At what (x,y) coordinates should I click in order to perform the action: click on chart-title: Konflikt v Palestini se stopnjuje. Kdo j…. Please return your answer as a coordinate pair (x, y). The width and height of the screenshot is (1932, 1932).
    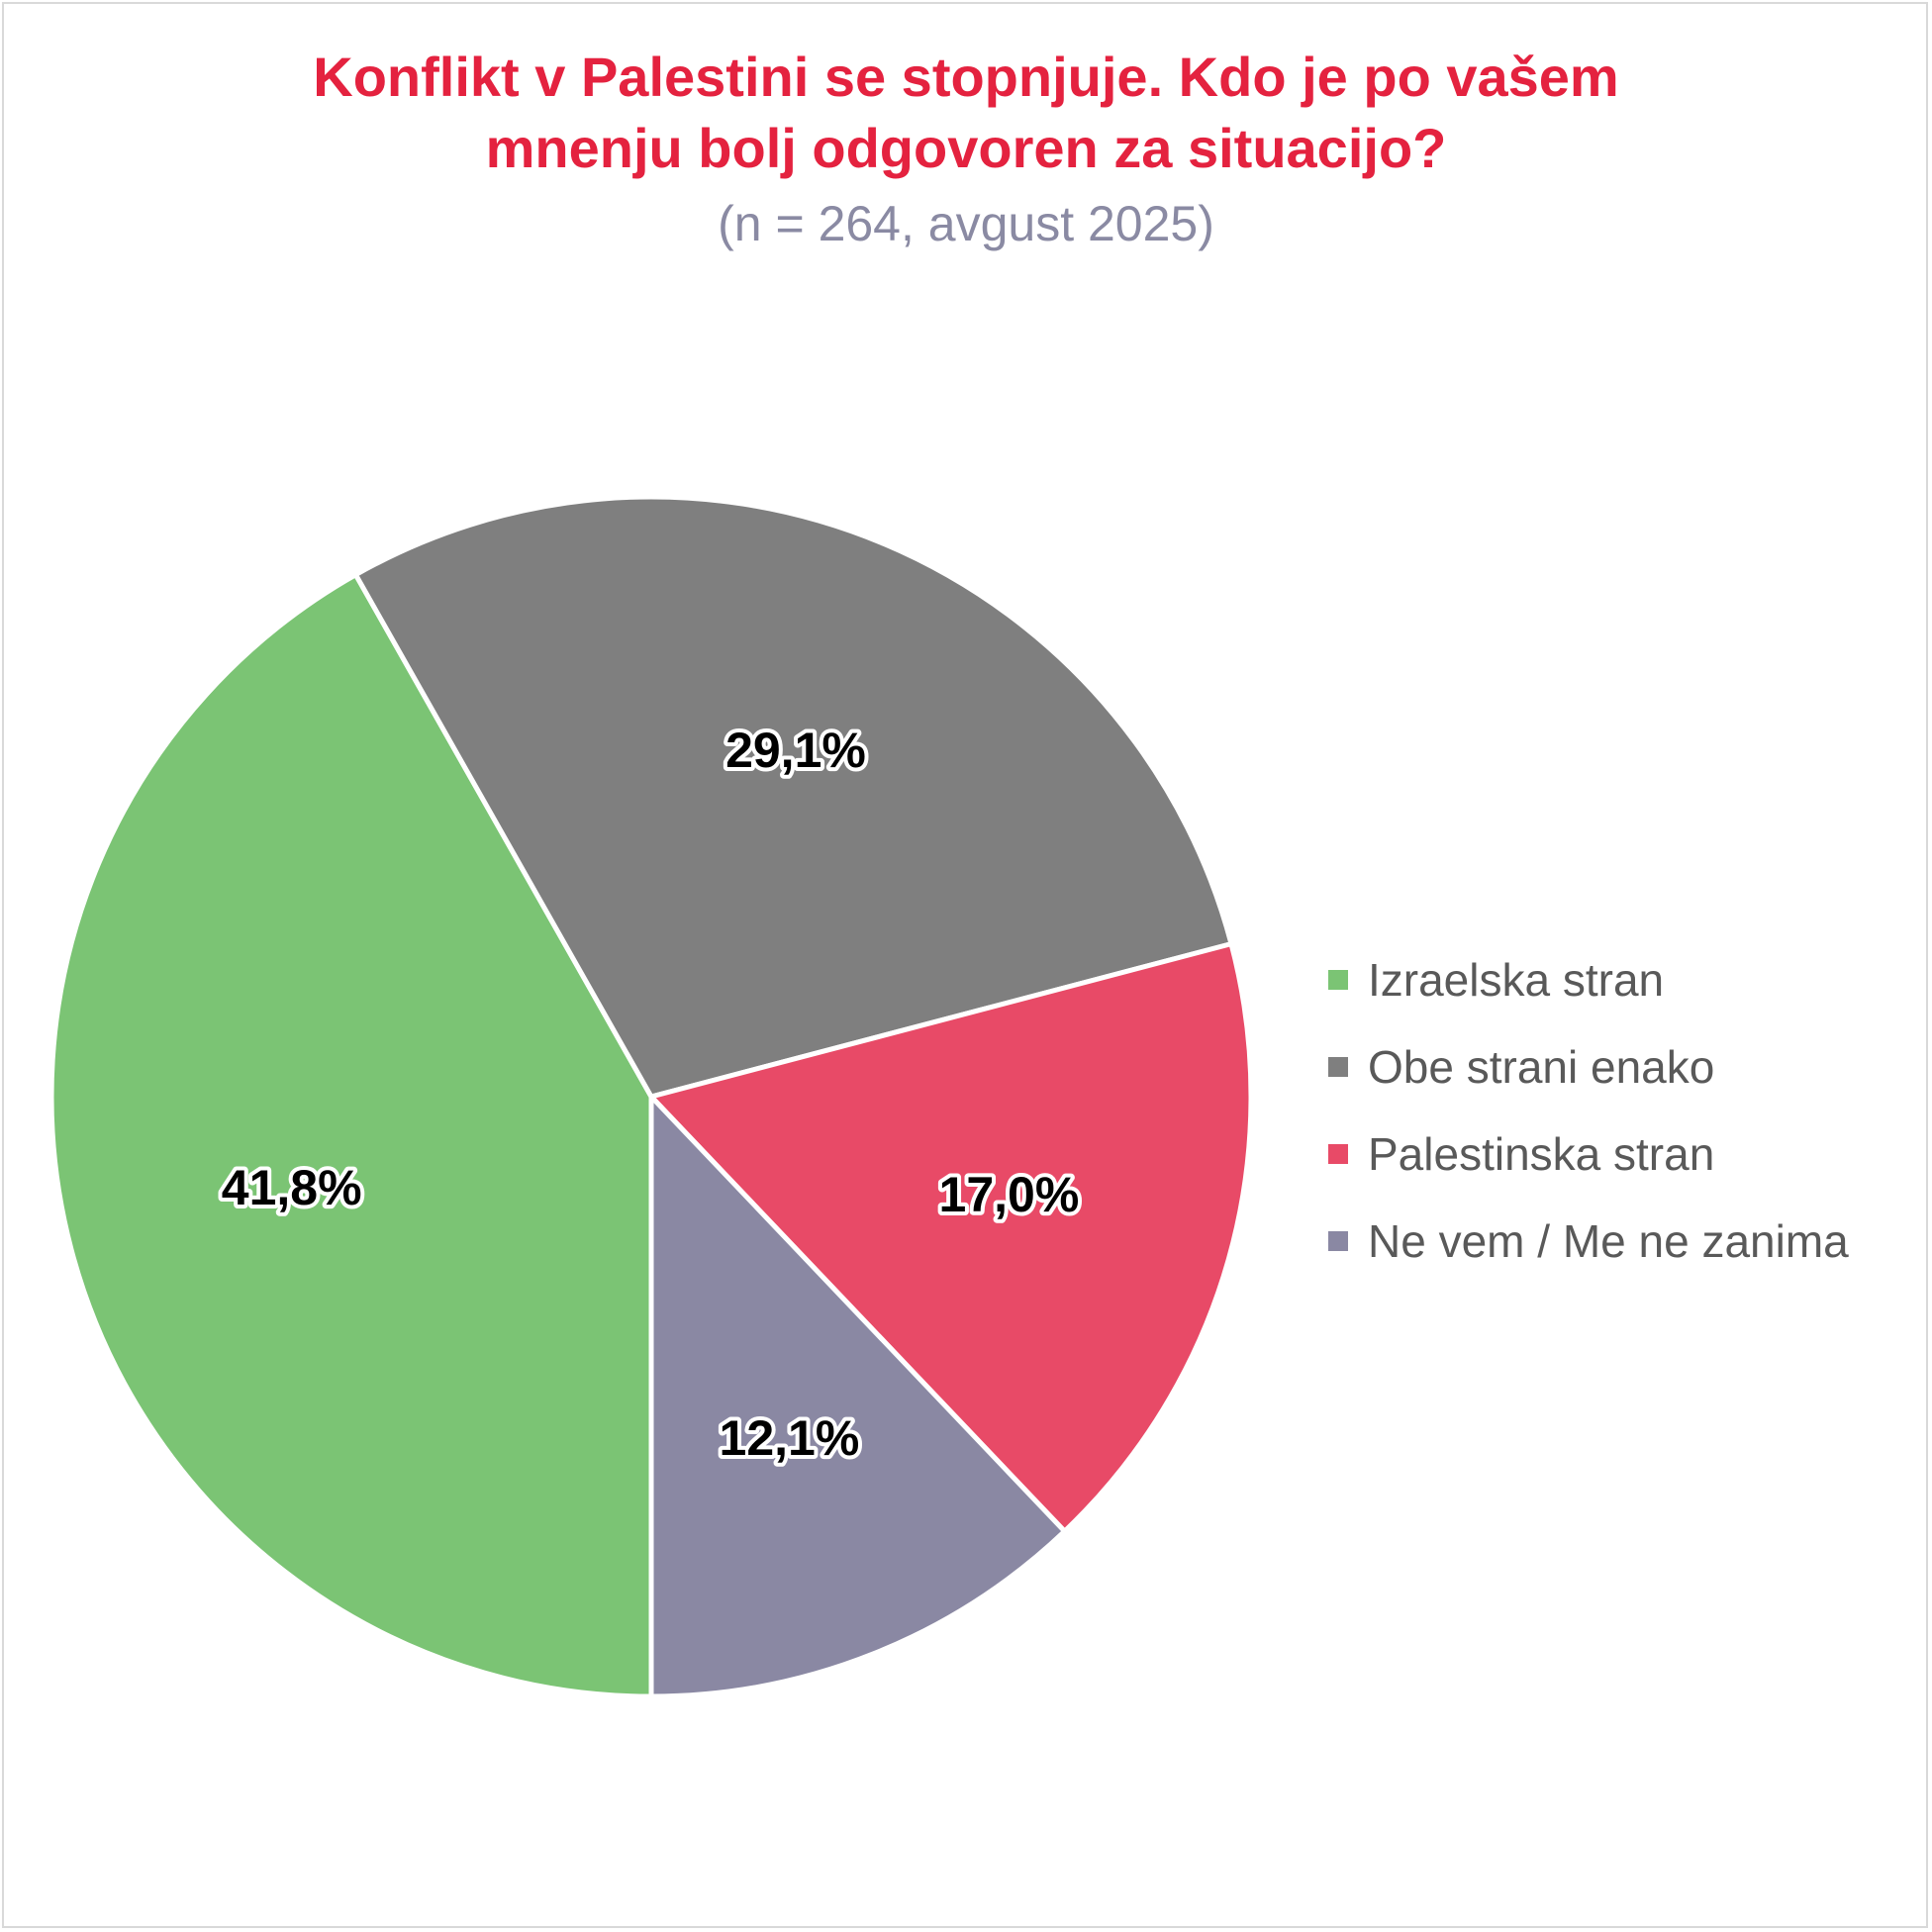
    Looking at the image, I should click on (966, 113).